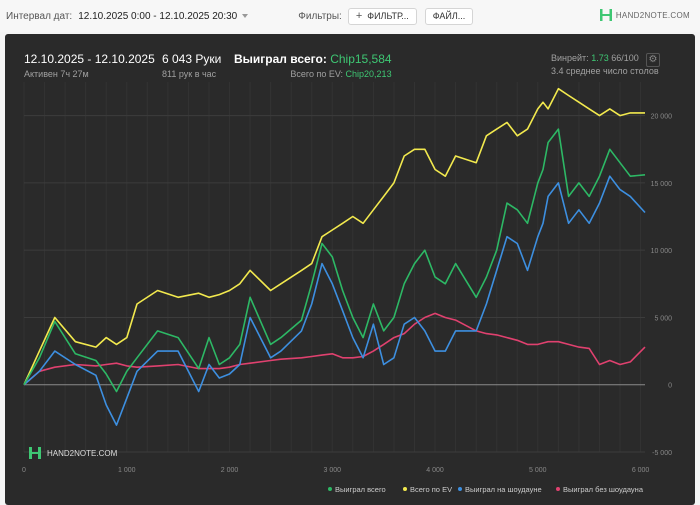  What do you see at coordinates (330, 489) in the screenshot?
I see `legend-marker-won` at bounding box center [330, 489].